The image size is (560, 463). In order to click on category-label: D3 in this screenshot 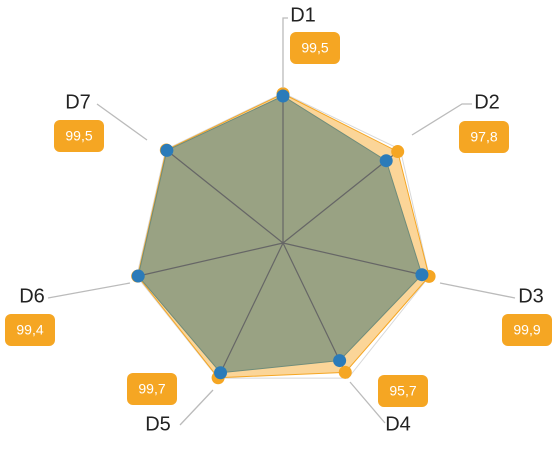, I will do `click(531, 296)`.